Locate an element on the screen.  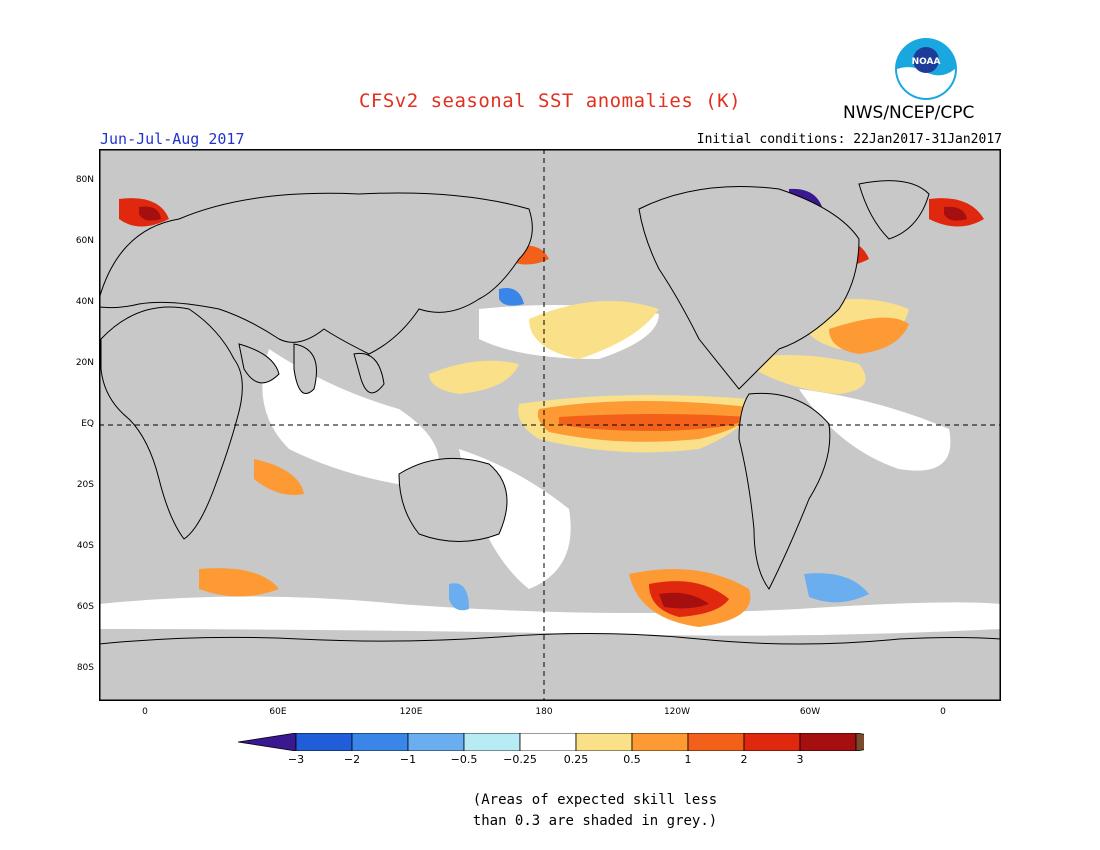
colorbar-label: −0.25 is located at coordinates (520, 759).